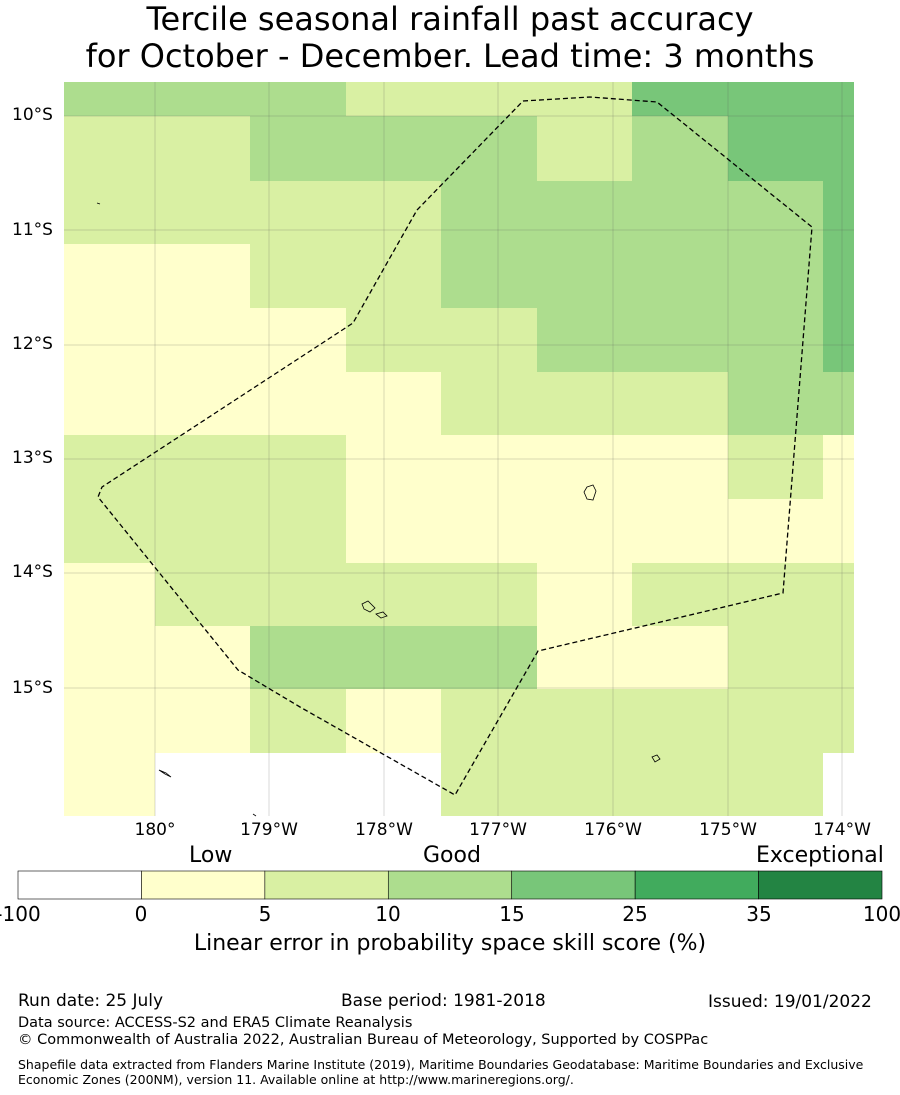  Describe the element at coordinates (452, 855) in the screenshot. I see `category-good: Good` at that location.